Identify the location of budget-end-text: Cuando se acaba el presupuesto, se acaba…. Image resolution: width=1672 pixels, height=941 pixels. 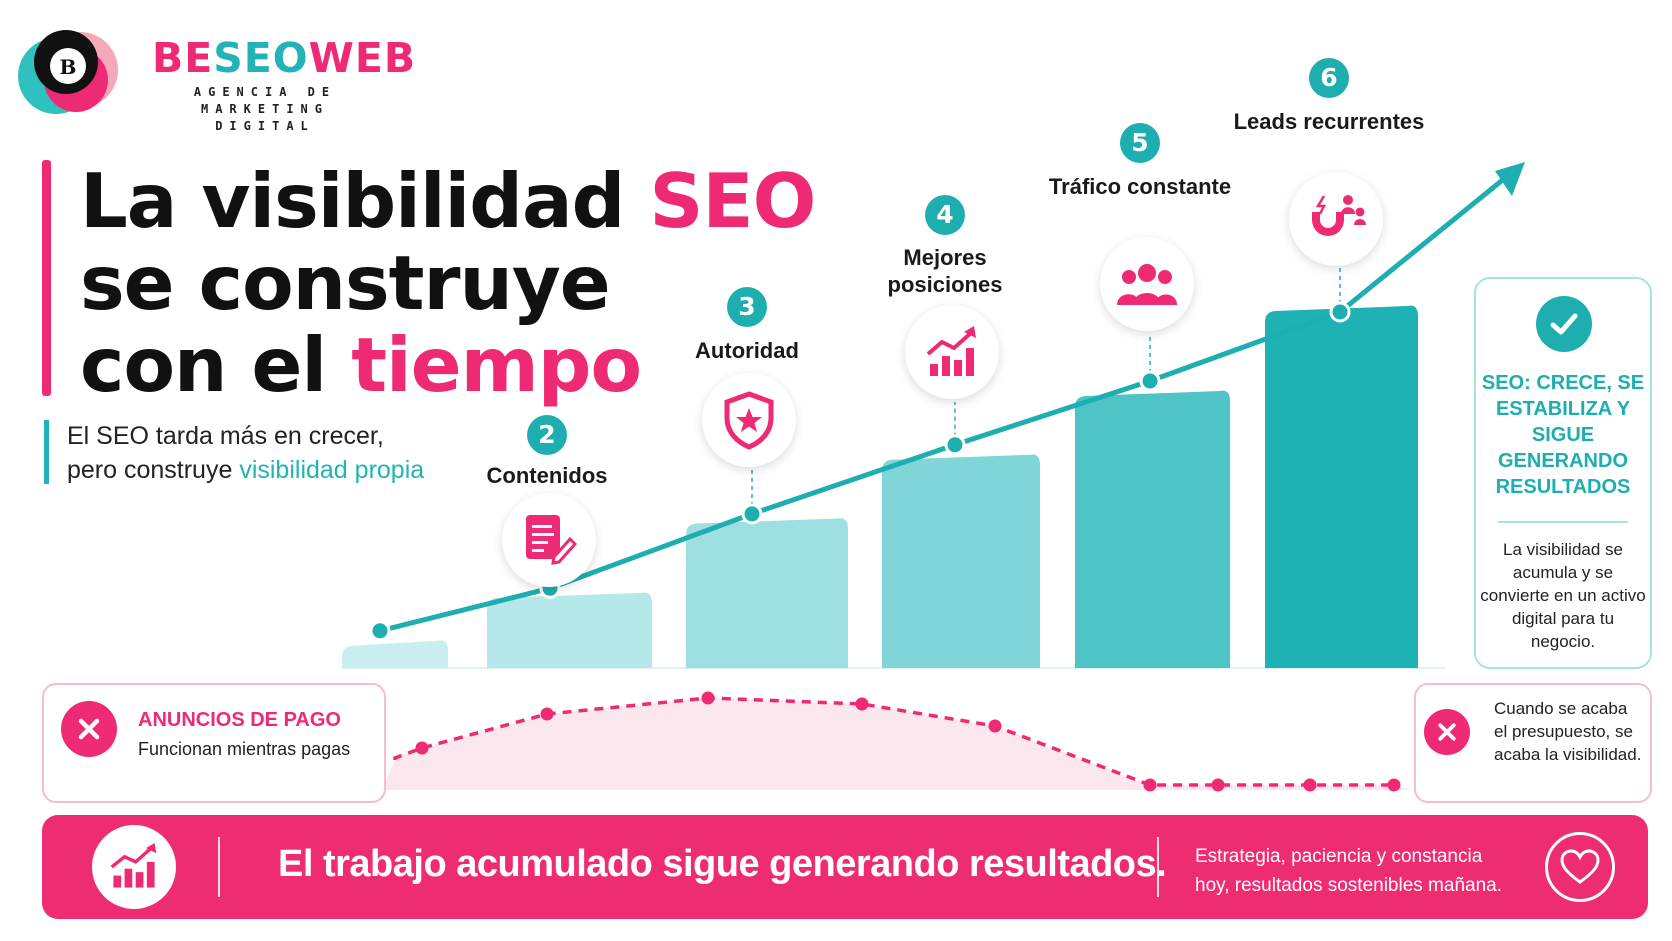
(1568, 731).